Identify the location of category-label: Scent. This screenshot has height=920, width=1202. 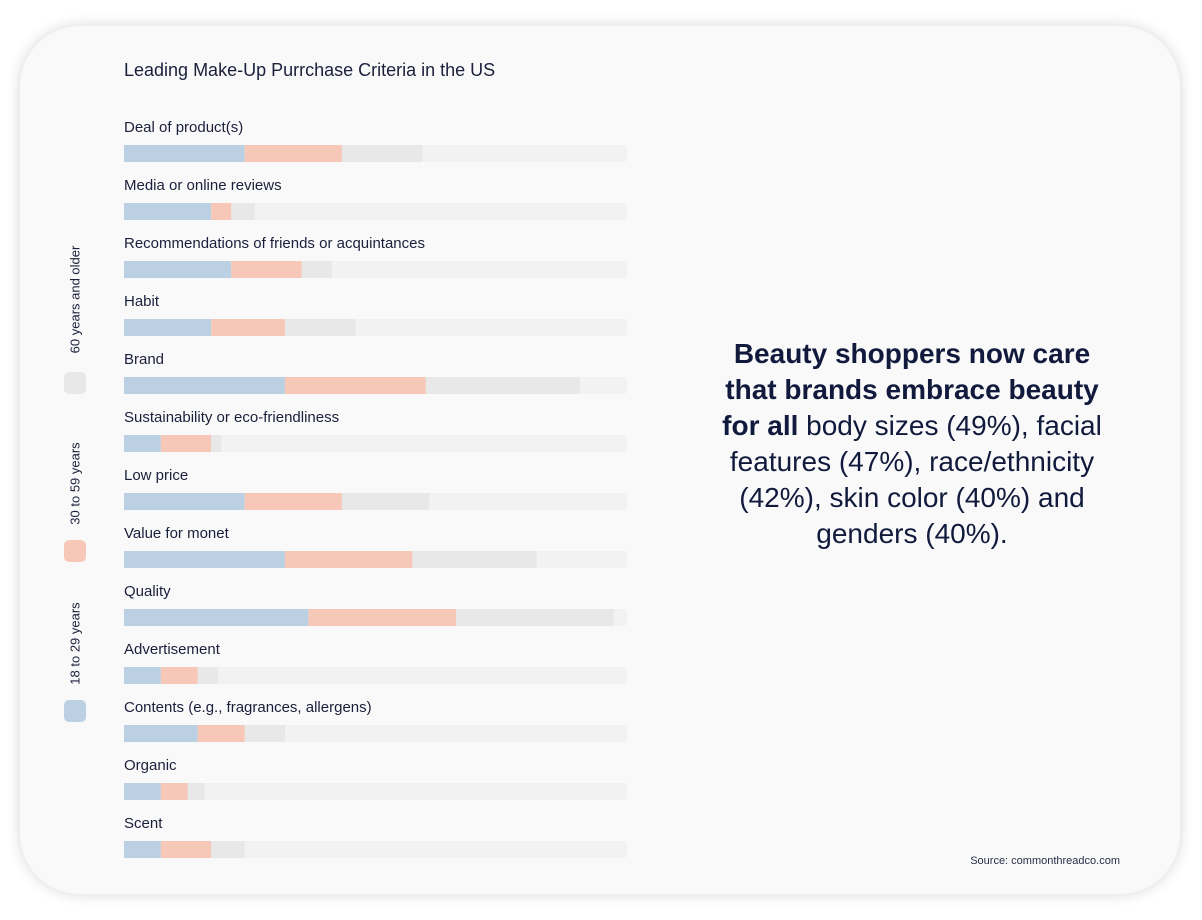
(143, 823).